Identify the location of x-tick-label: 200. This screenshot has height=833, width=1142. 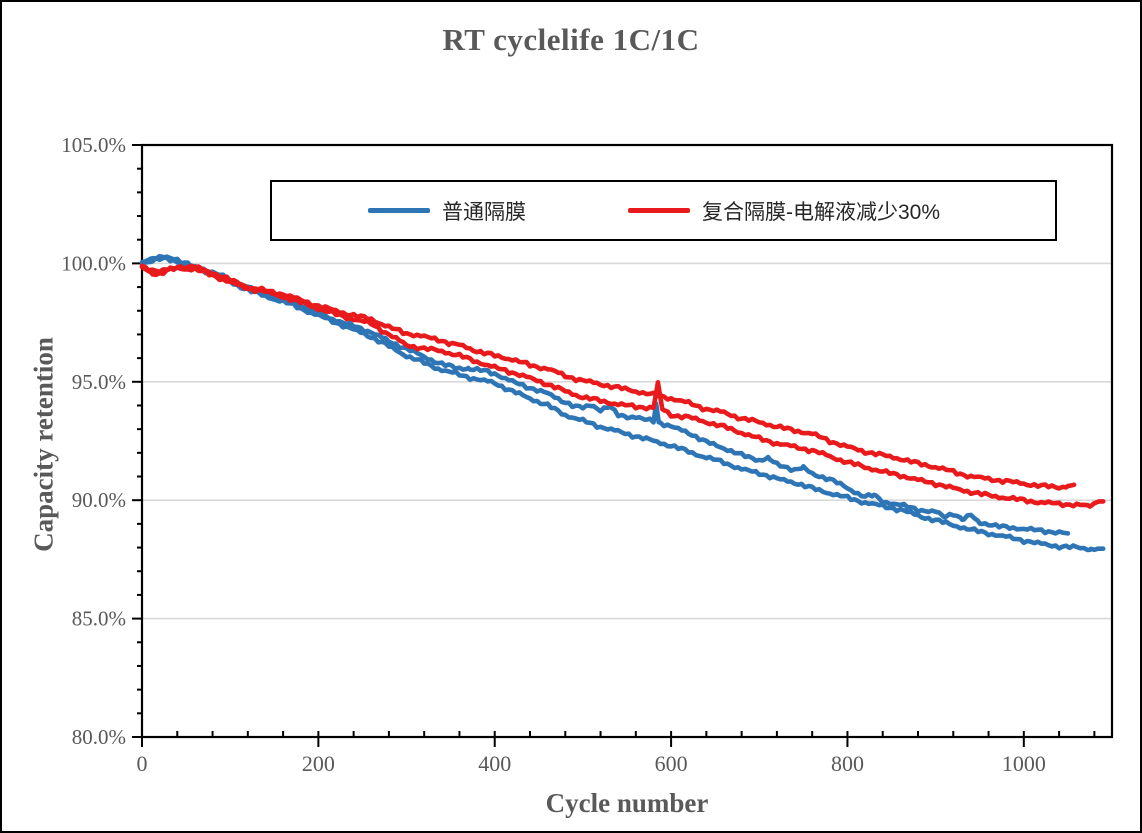
(318, 763).